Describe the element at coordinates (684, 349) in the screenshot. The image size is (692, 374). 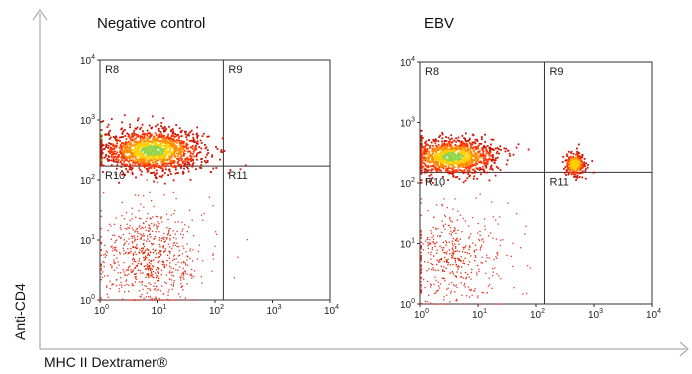
I see `figure-x-arrow` at that location.